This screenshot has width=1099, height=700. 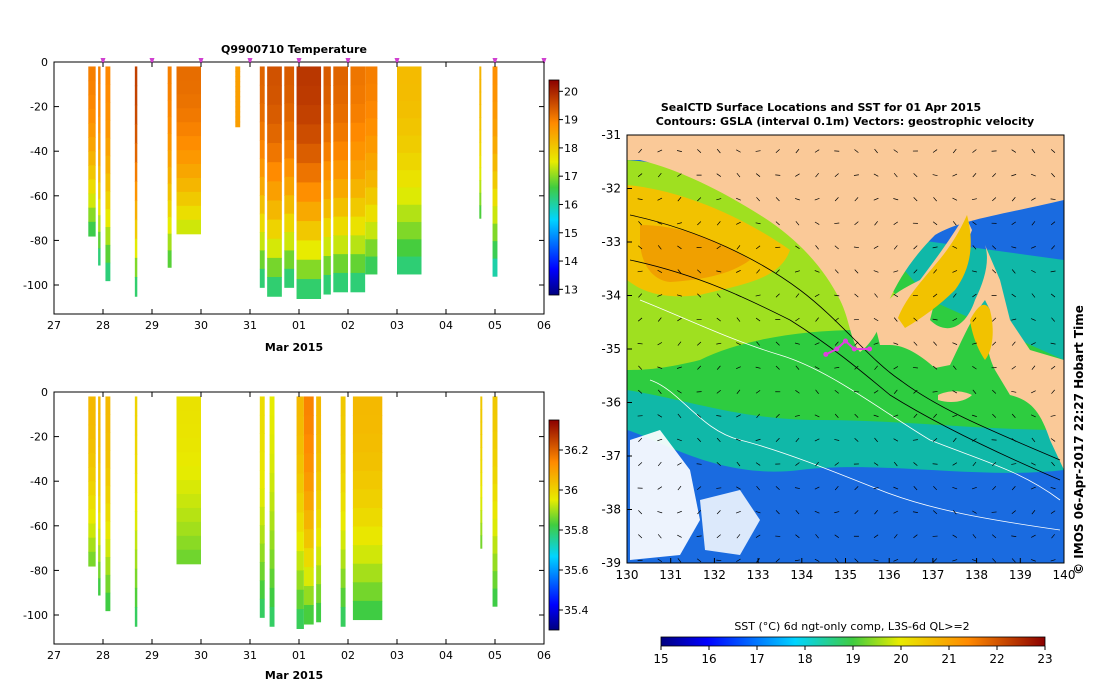 What do you see at coordinates (756, 659) in the screenshot?
I see `sst-colorbar-tick-label: 17` at bounding box center [756, 659].